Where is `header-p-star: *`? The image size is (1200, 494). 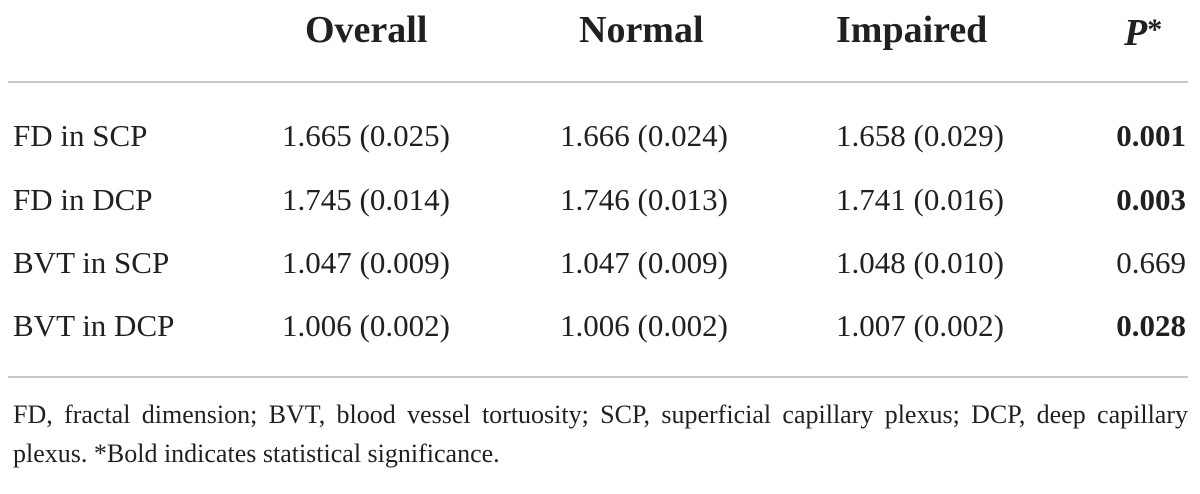 header-p-star: * is located at coordinates (1155, 29).